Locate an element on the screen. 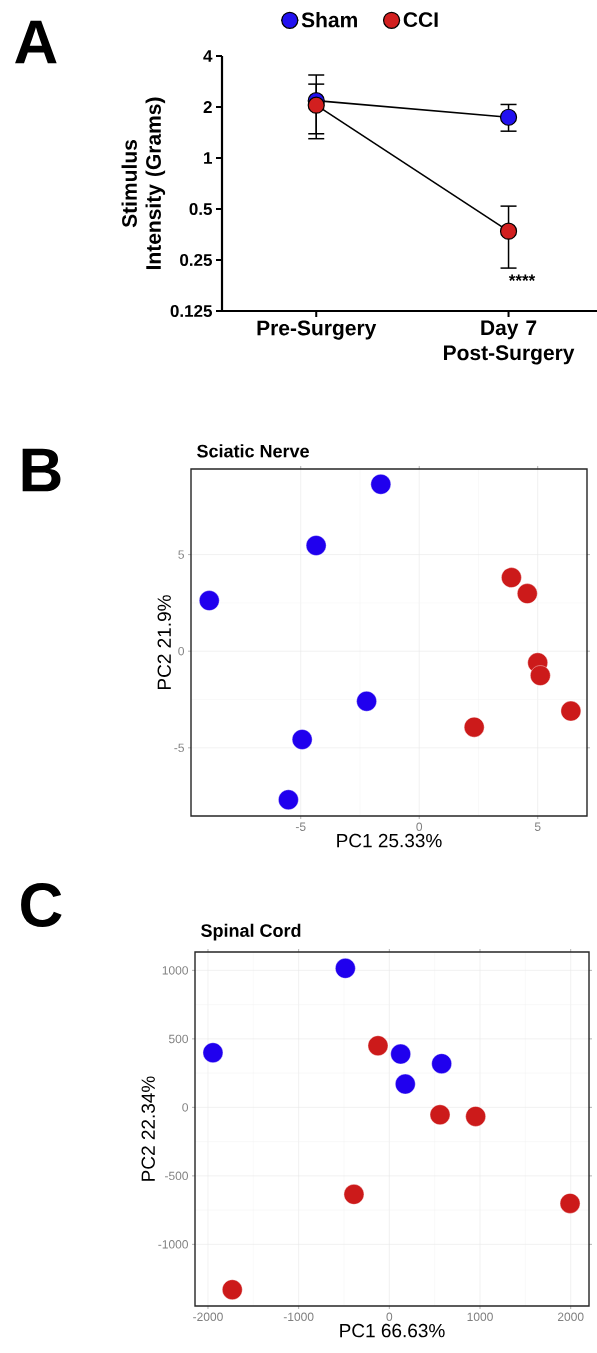  x-tick-label: 1000 is located at coordinates (480, 1317).